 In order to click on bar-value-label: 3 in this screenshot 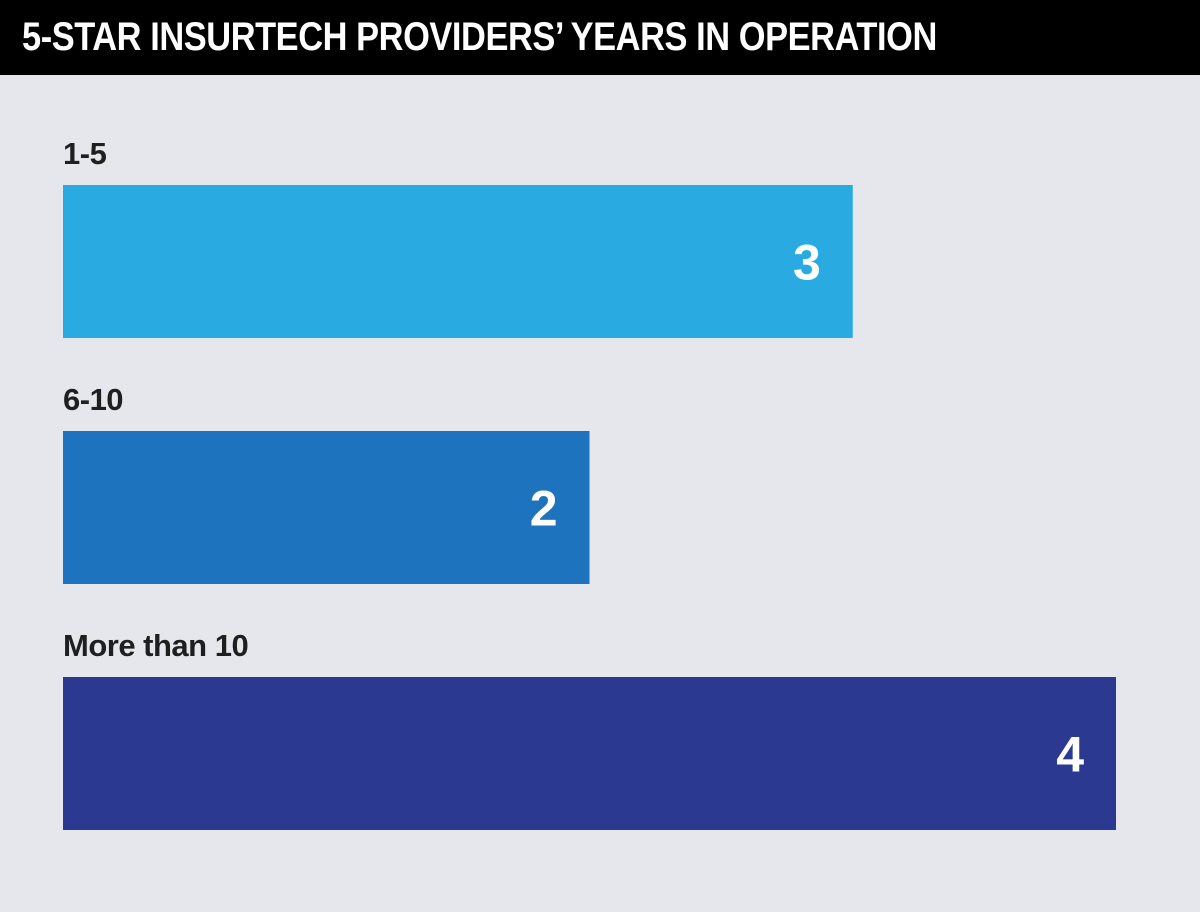, I will do `click(807, 263)`.